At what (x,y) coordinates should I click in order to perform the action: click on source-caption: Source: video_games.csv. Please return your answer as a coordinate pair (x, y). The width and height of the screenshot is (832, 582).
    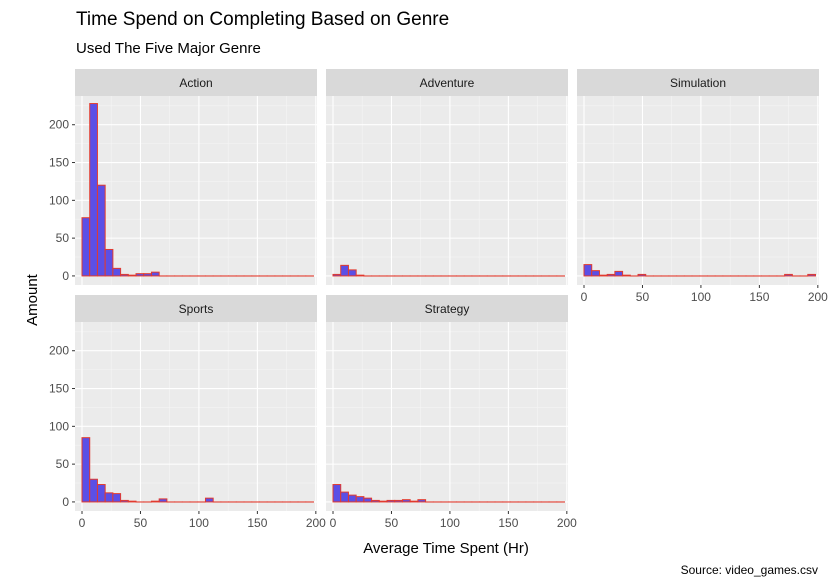
    Looking at the image, I should click on (749, 570).